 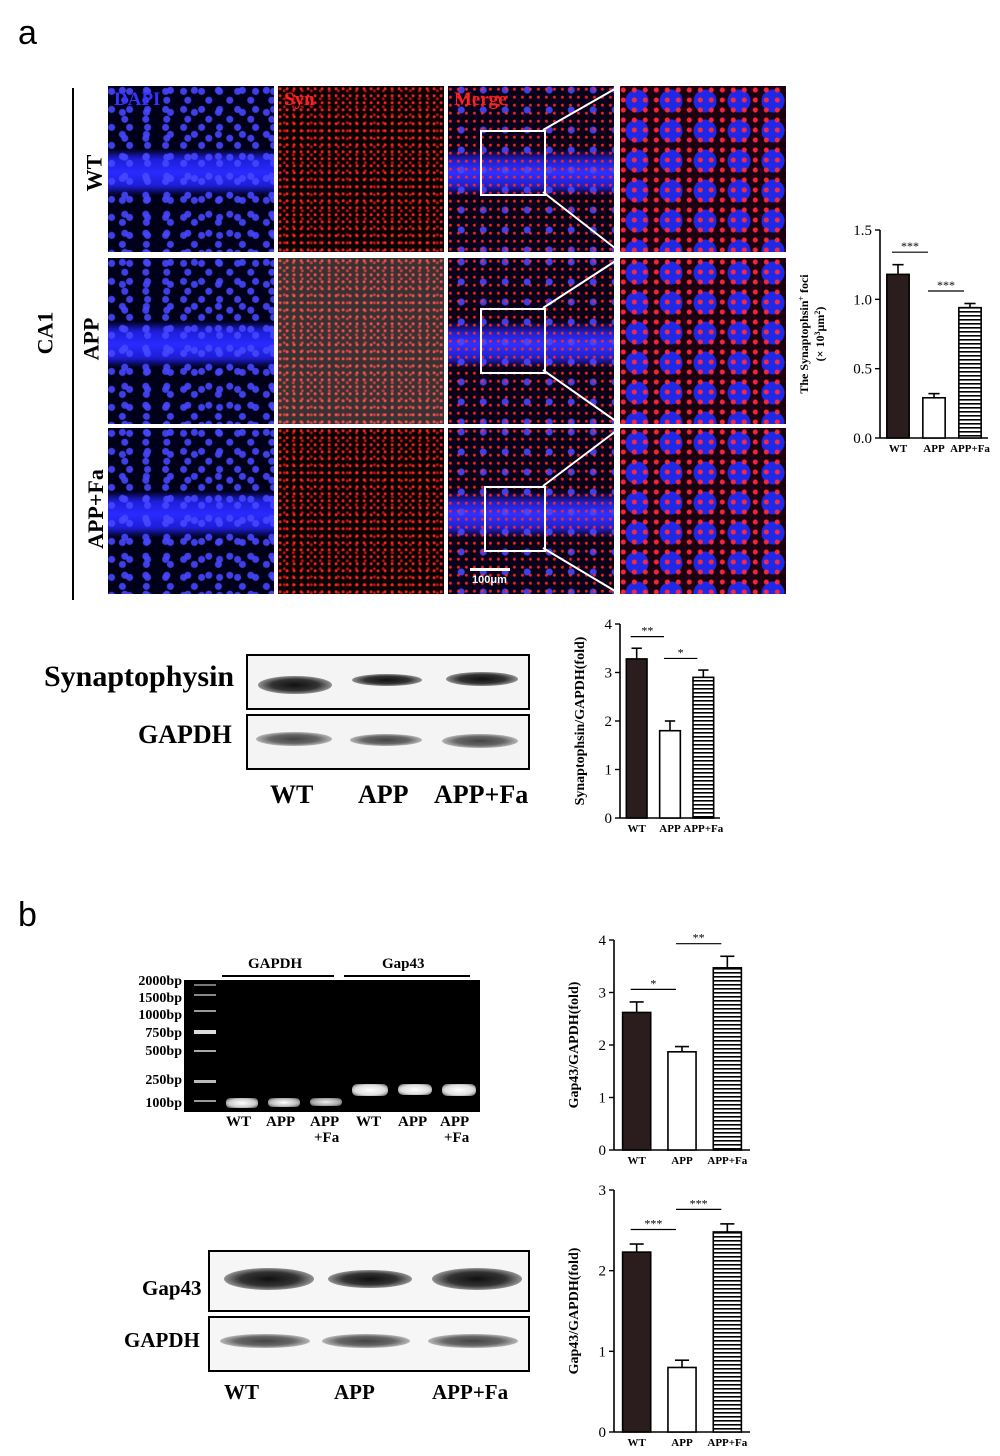 What do you see at coordinates (137, 99) in the screenshot?
I see `column-label-dapi: DAPI` at bounding box center [137, 99].